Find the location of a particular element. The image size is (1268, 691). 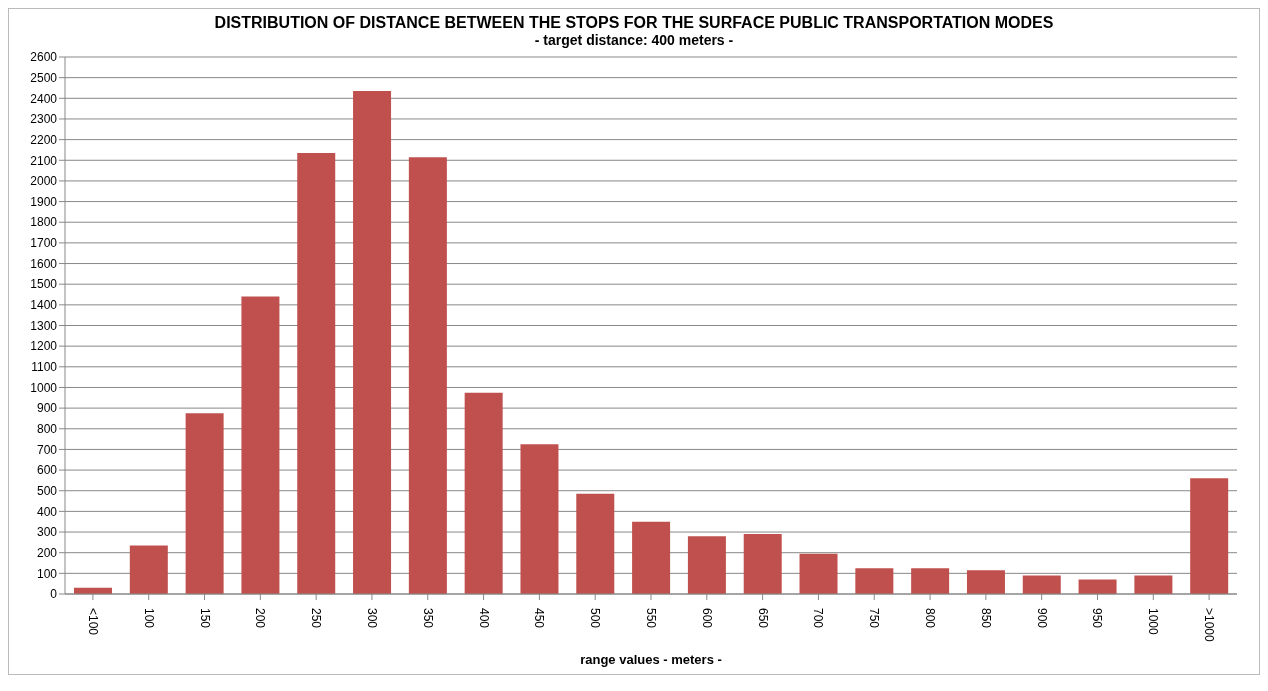

y-tick-label: 1600 is located at coordinates (44, 263).